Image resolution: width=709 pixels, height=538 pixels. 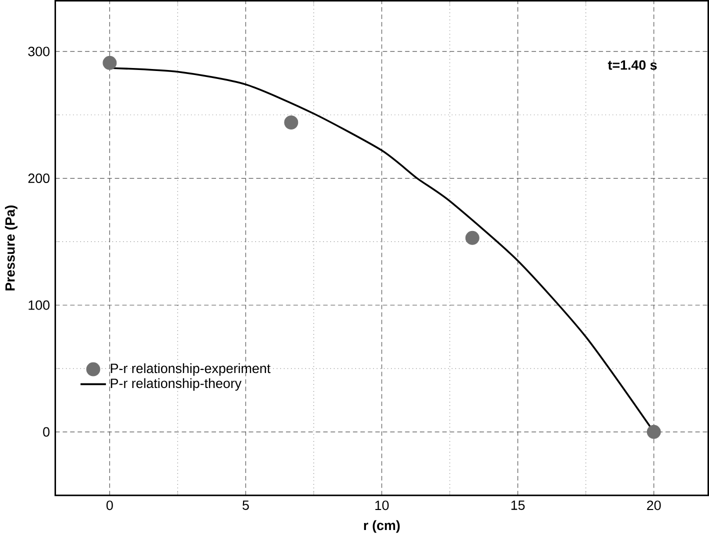 What do you see at coordinates (632, 65) in the screenshot?
I see `annotation: t=1.40 s` at bounding box center [632, 65].